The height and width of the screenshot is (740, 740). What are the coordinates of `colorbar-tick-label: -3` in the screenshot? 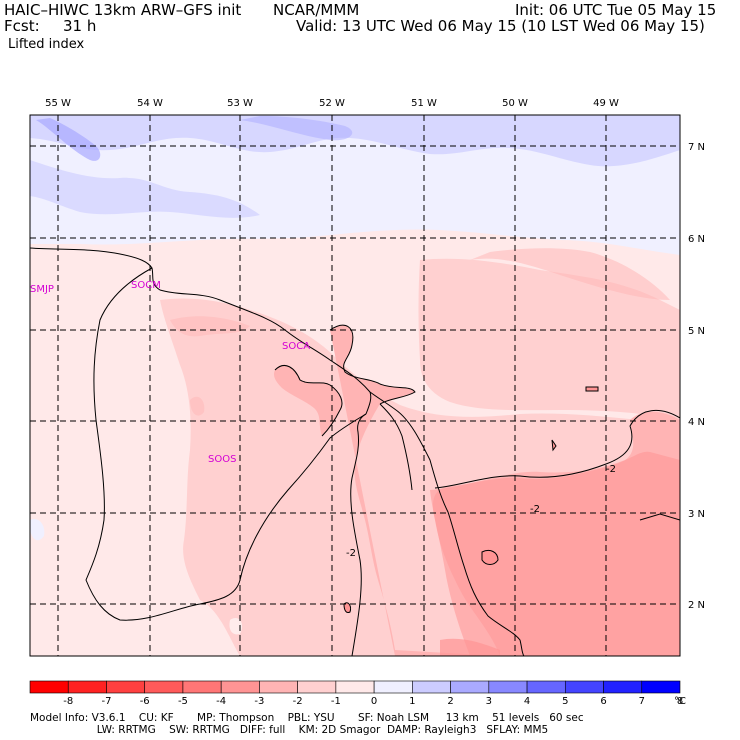 It's located at (259, 701).